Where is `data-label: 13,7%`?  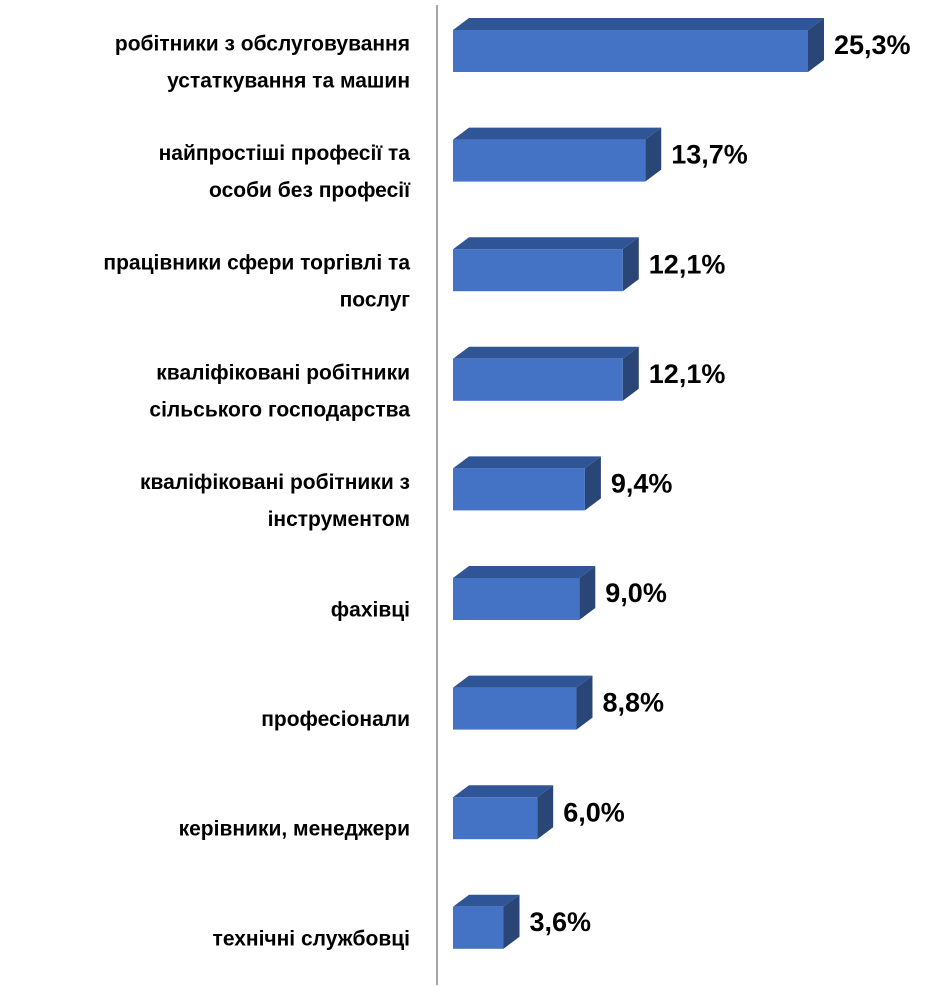 data-label: 13,7% is located at coordinates (709, 155).